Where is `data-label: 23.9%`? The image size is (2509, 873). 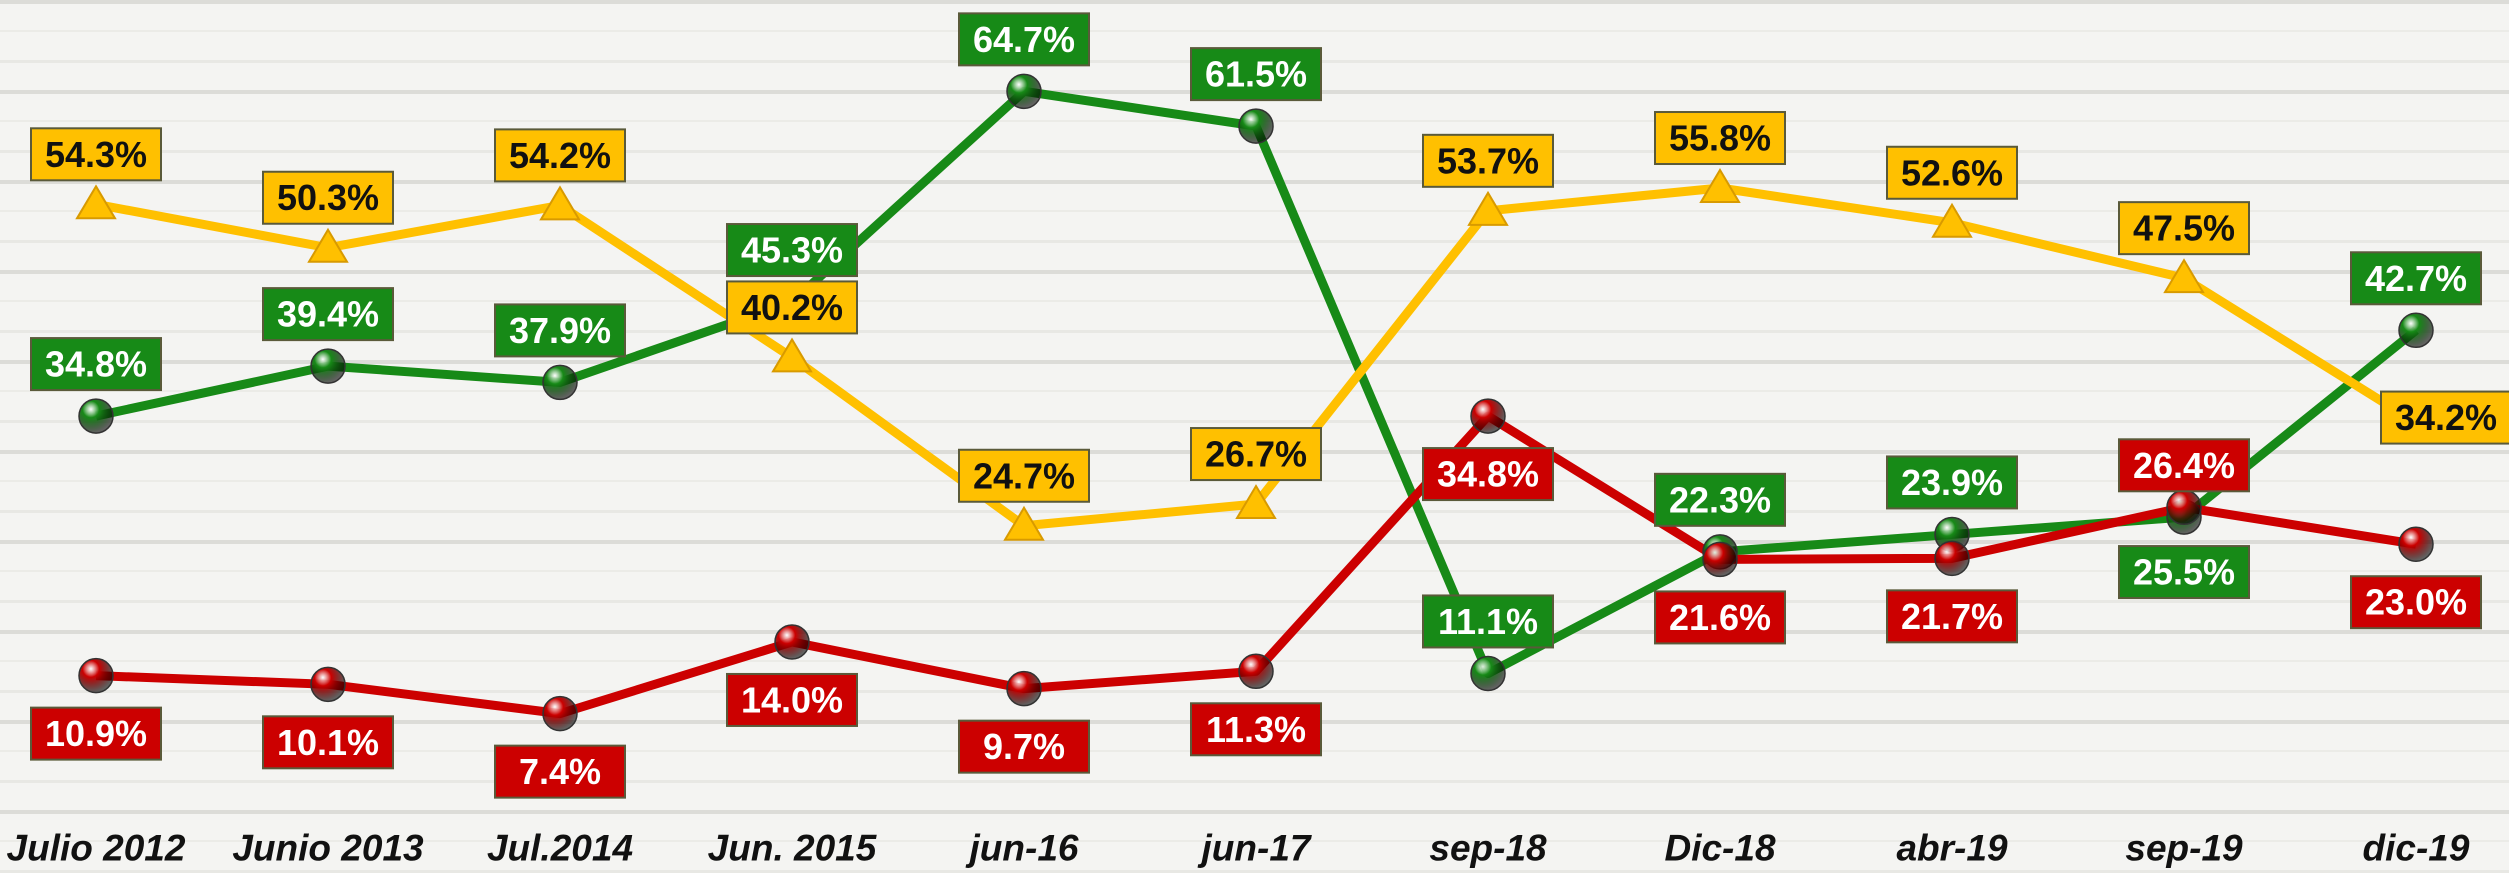
data-label: 23.9% is located at coordinates (1952, 482).